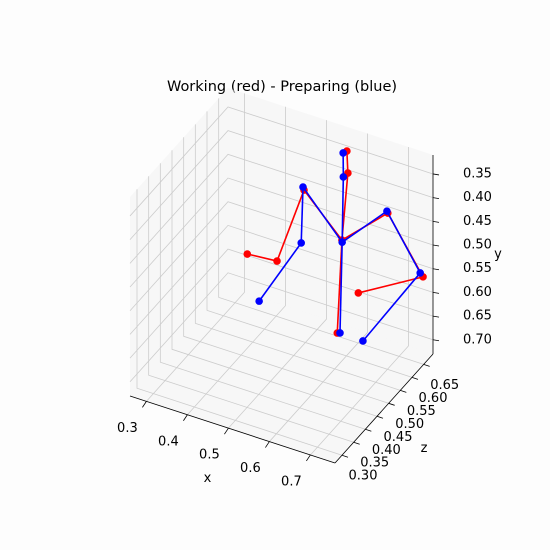 This screenshot has width=550, height=550. I want to click on y-tick-label: 0.45, so click(477, 221).